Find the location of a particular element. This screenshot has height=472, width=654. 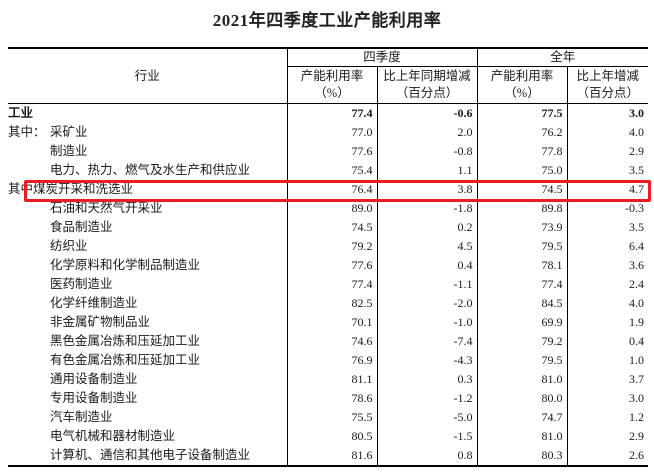

value-cell-q4-rate: 79.2 is located at coordinates (331, 246).